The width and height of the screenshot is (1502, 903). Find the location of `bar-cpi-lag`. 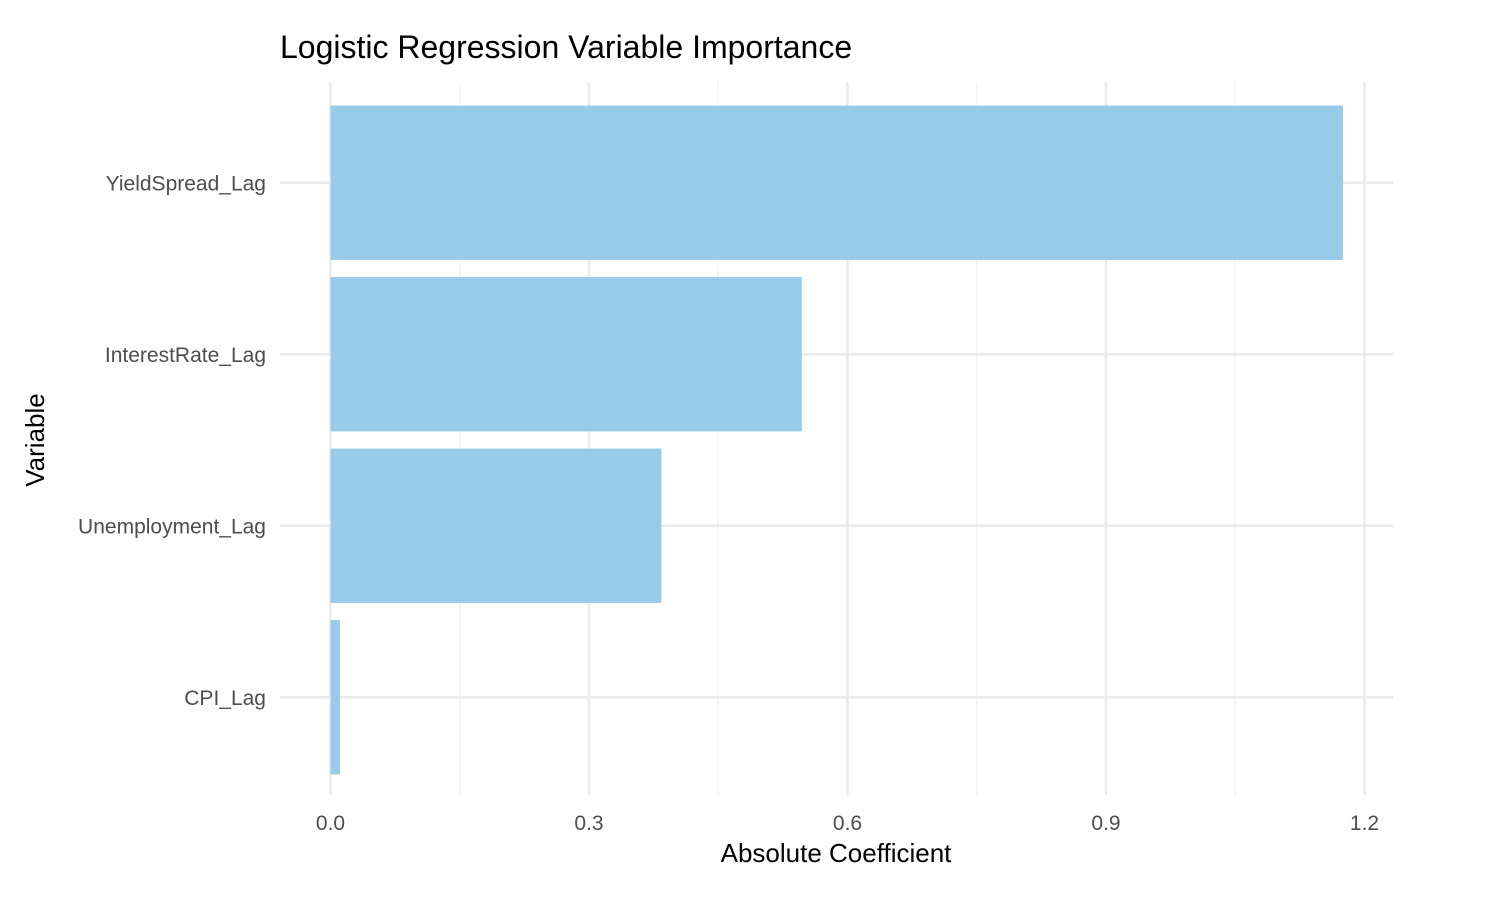

bar-cpi-lag is located at coordinates (335, 697).